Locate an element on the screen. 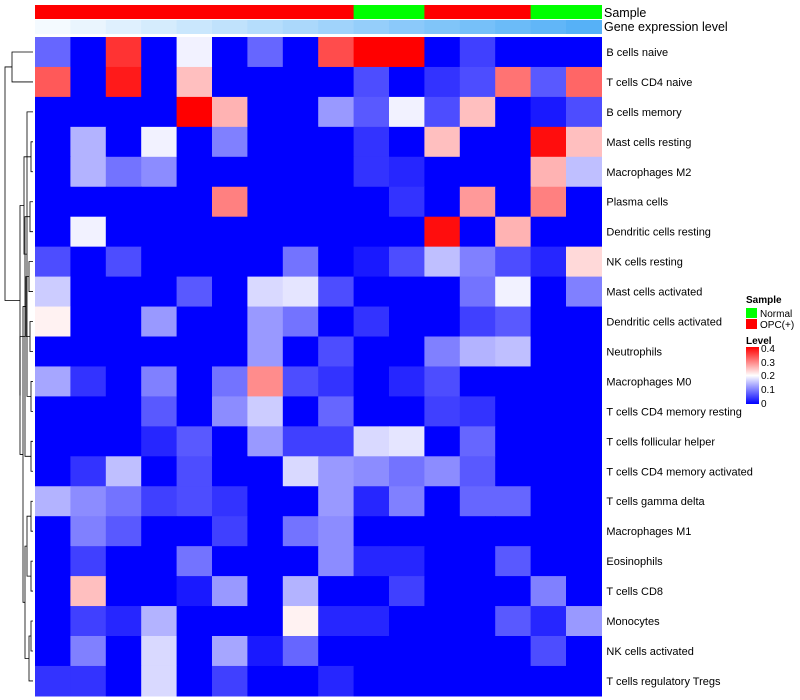  row-label: T cells CD8 is located at coordinates (634, 592).